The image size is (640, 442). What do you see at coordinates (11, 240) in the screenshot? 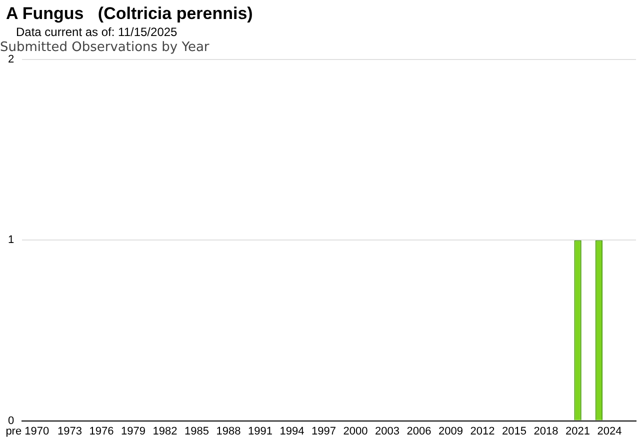
I see `y-tick-label: 1` at bounding box center [11, 240].